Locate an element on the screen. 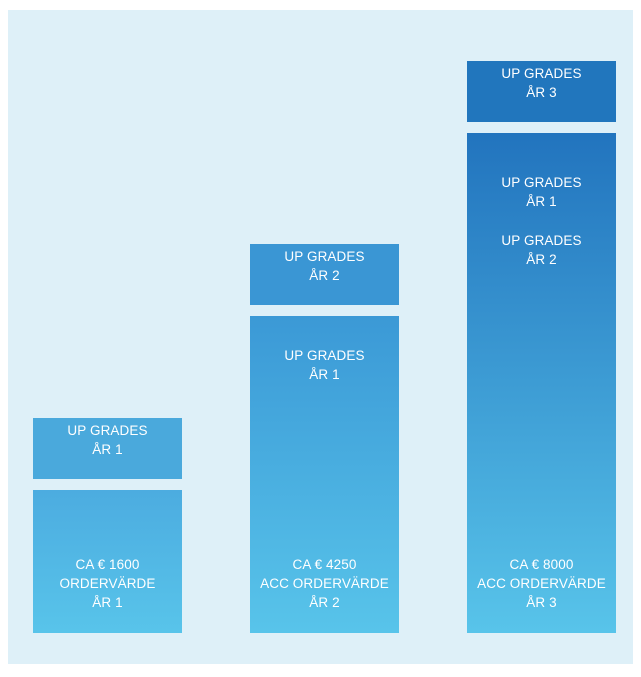 The height and width of the screenshot is (677, 641). column-3-order-value: CA € 8000 ACC ORDERVÄRDE ÅR 3 is located at coordinates (541, 583).